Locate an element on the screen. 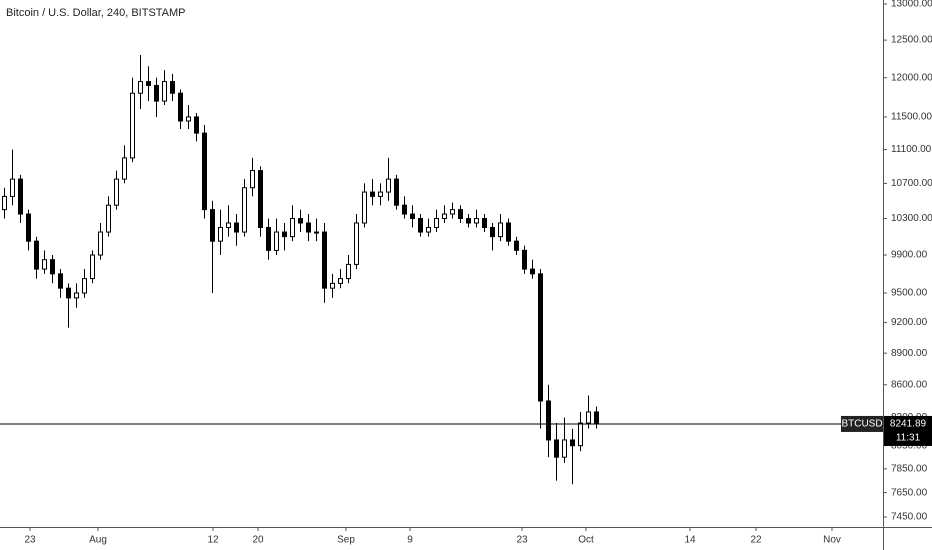  x-tick-label: 22 is located at coordinates (756, 540).